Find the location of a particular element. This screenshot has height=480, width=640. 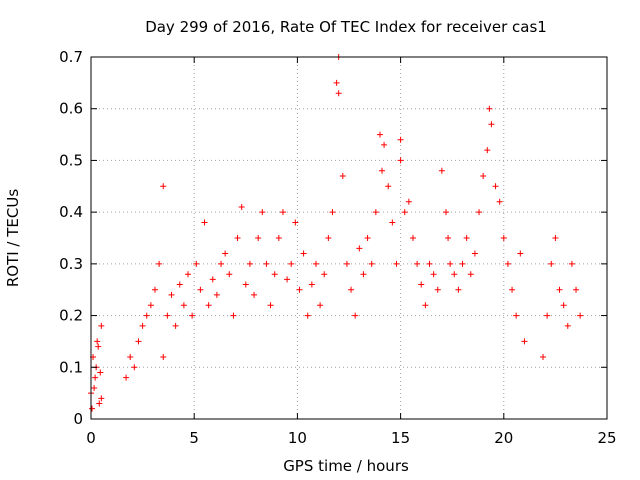

x-tick-label: 0 is located at coordinates (91, 438).